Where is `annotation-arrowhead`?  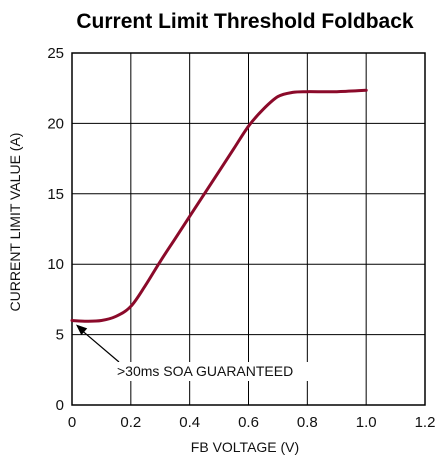 annotation-arrowhead is located at coordinates (82, 330).